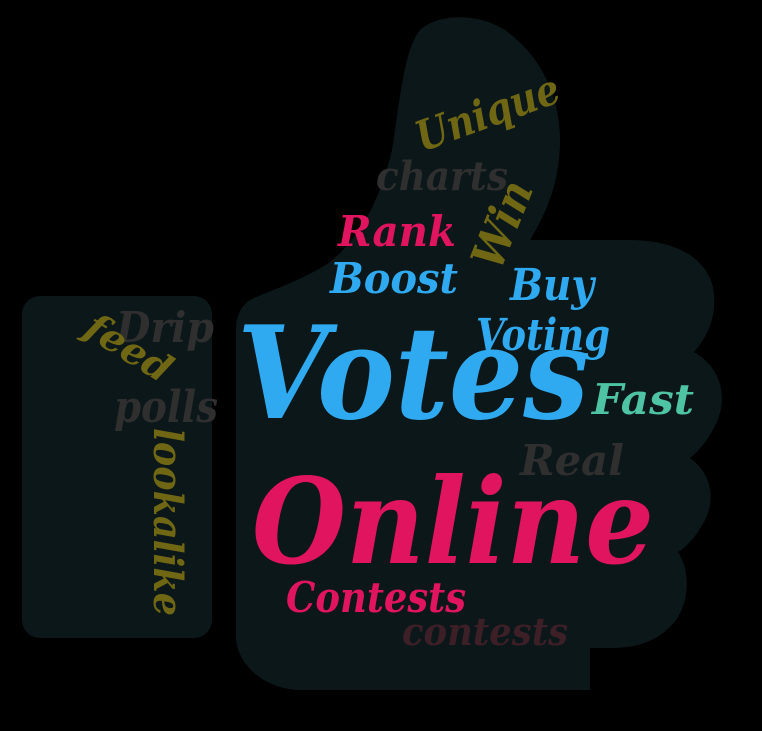 Image resolution: width=762 pixels, height=731 pixels. Describe the element at coordinates (166, 407) in the screenshot. I see `word-polls: polls` at that location.